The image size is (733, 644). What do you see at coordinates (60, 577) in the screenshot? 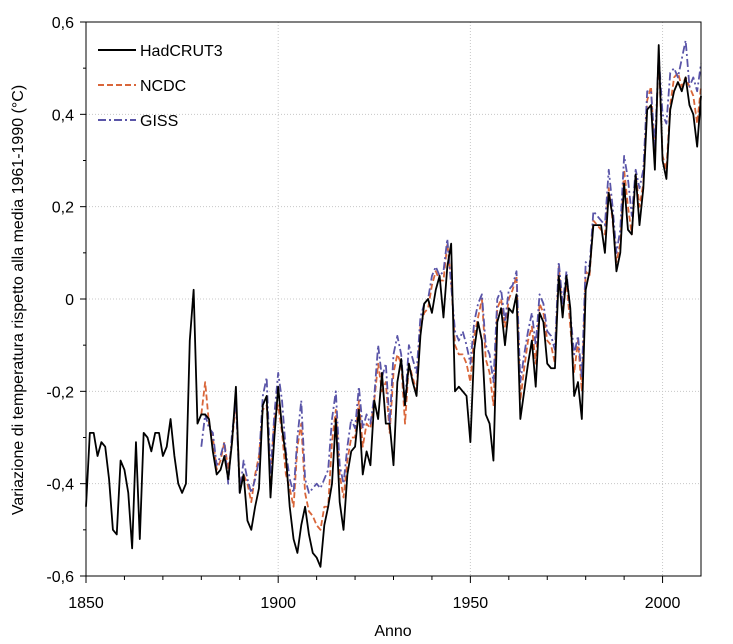
I see `y-tick-label: -0,6` at bounding box center [60, 577].